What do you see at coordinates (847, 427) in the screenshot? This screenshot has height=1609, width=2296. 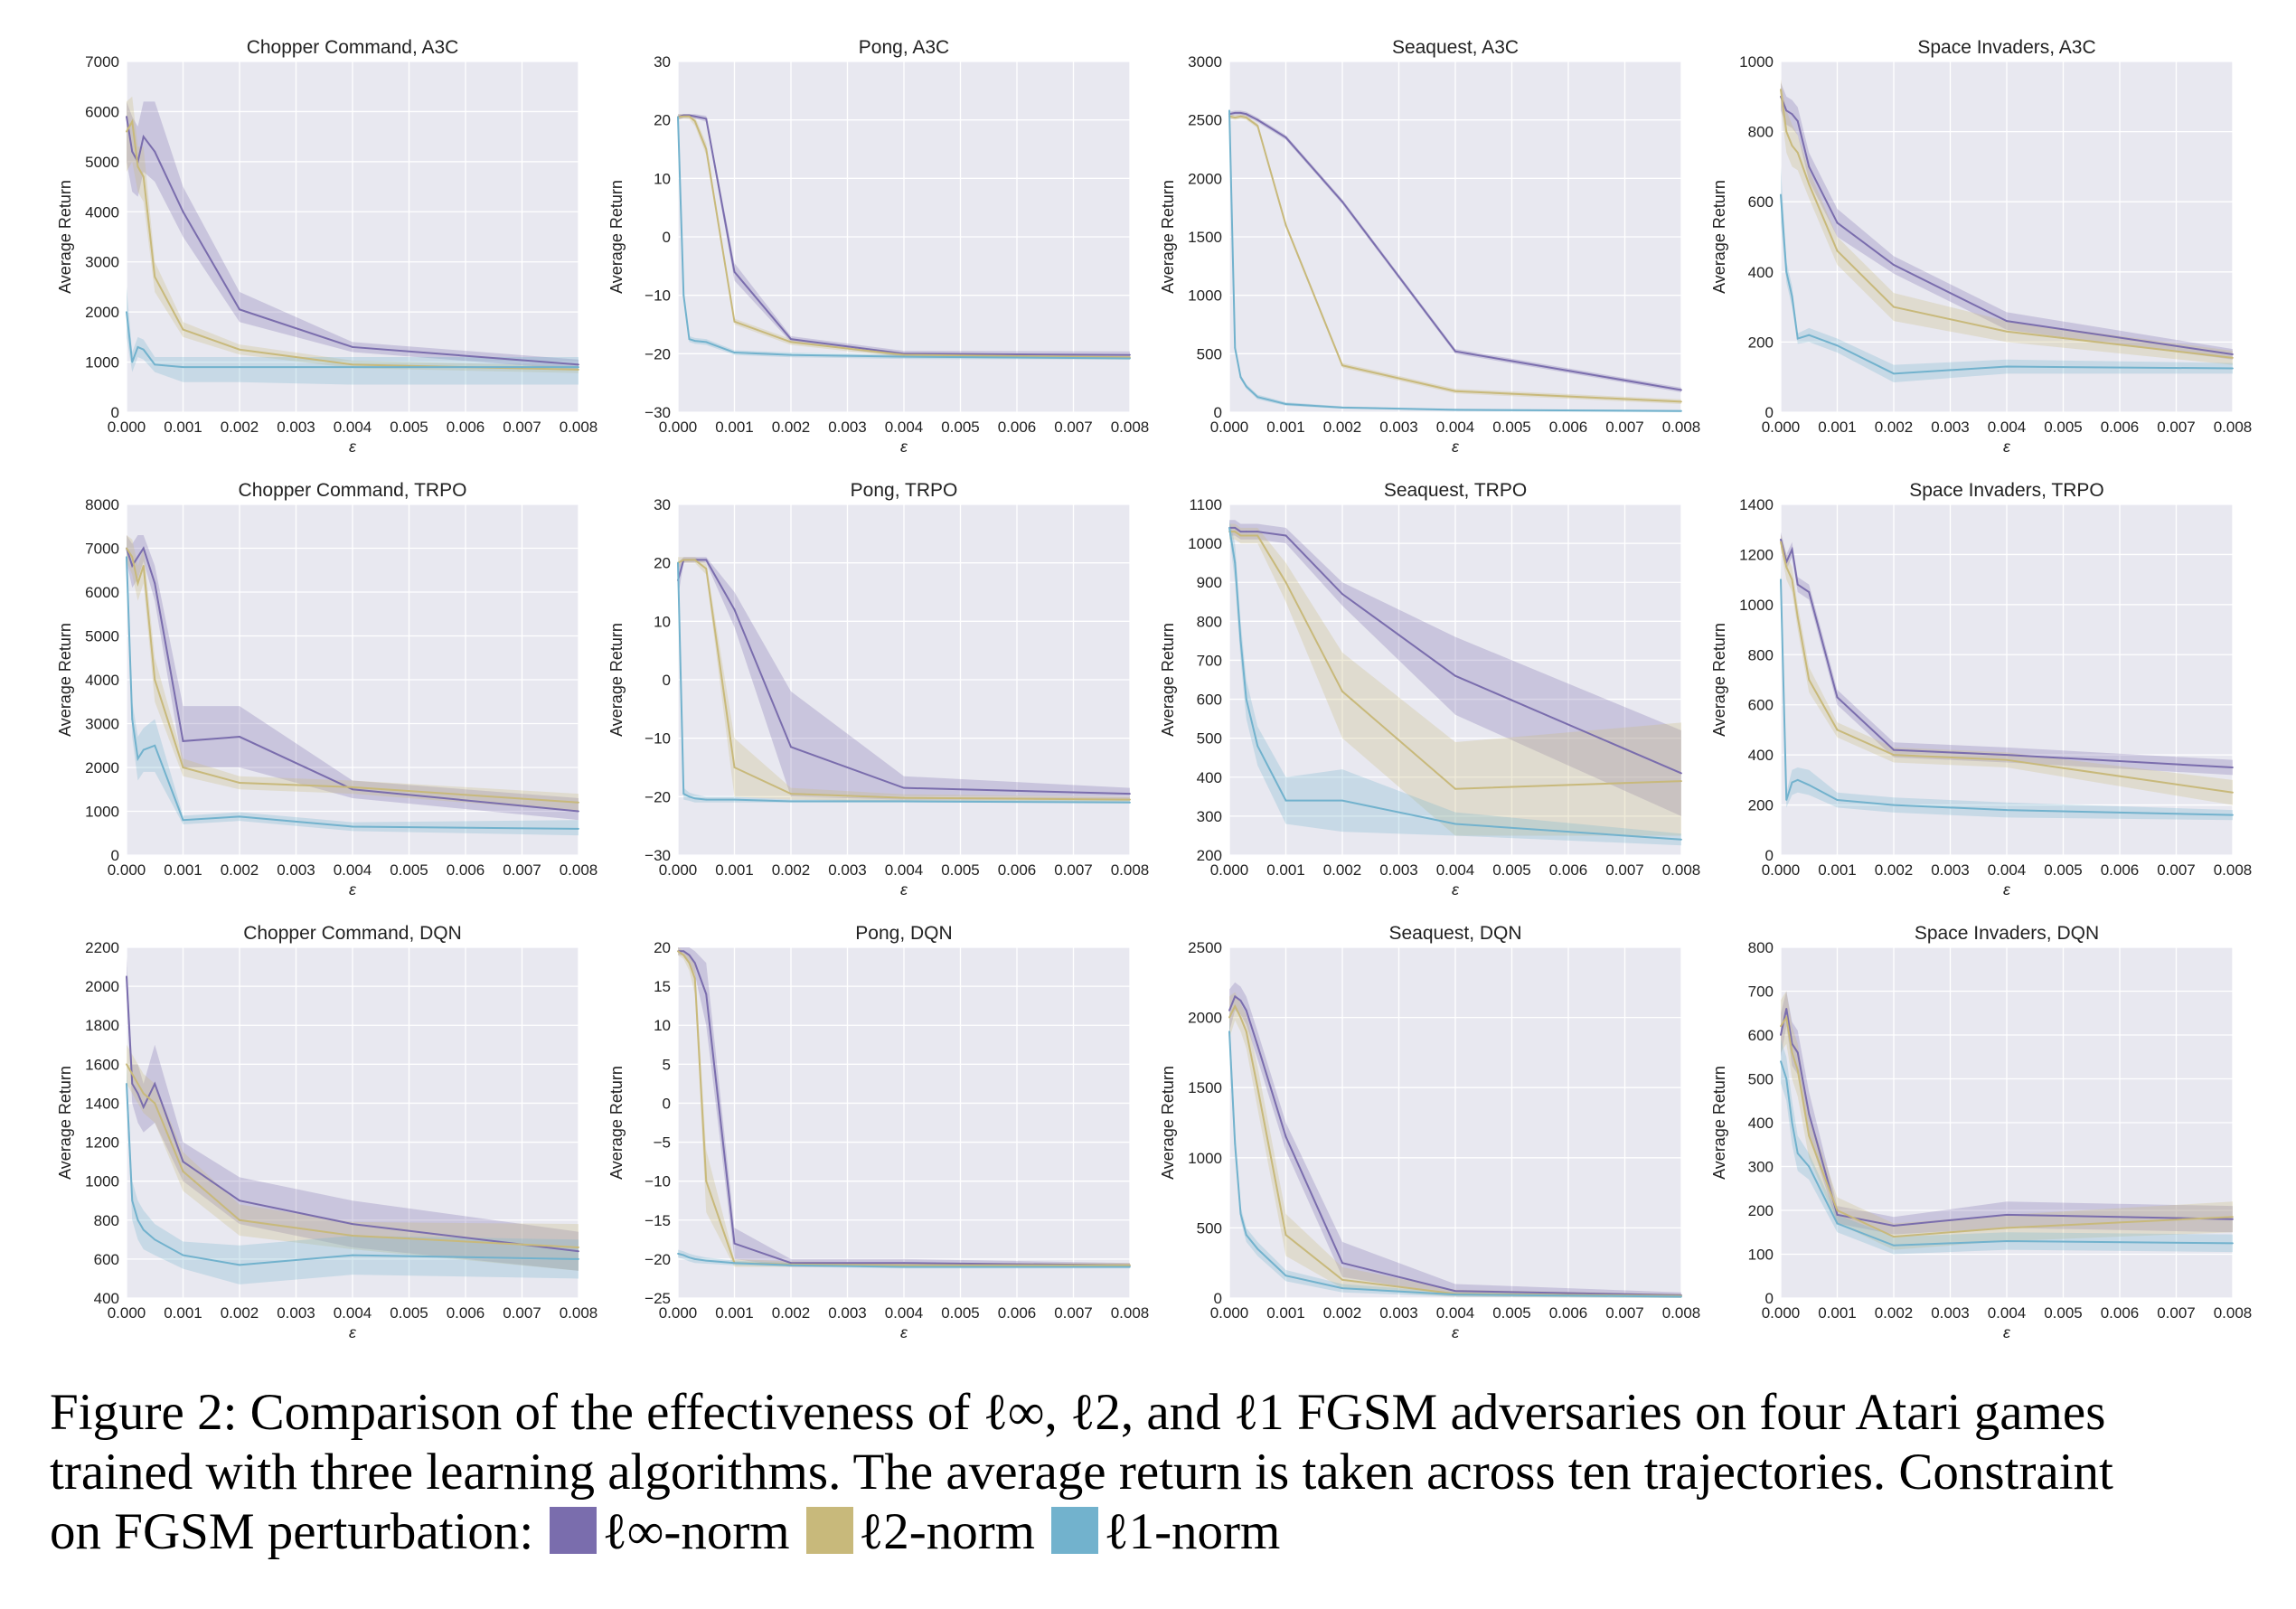 I see `x-tick-label: 0.003` at bounding box center [847, 427].